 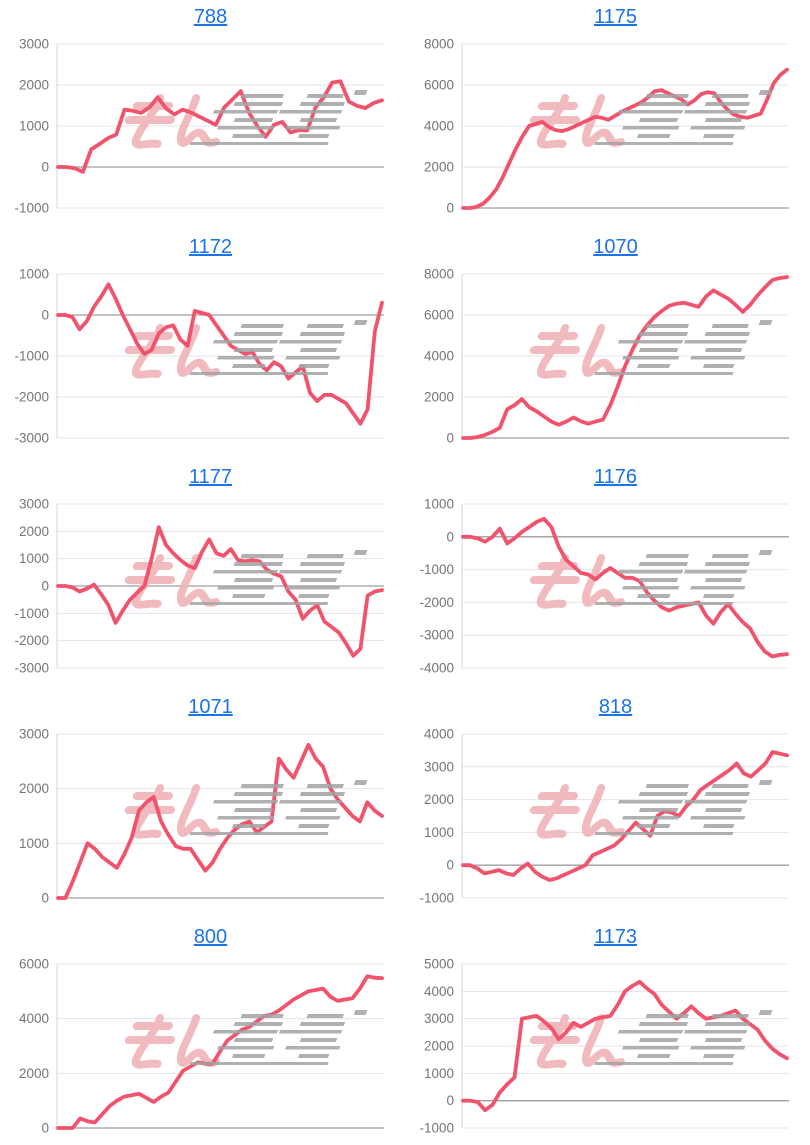 I want to click on y-tick-label: -4000, so click(x=436, y=668).